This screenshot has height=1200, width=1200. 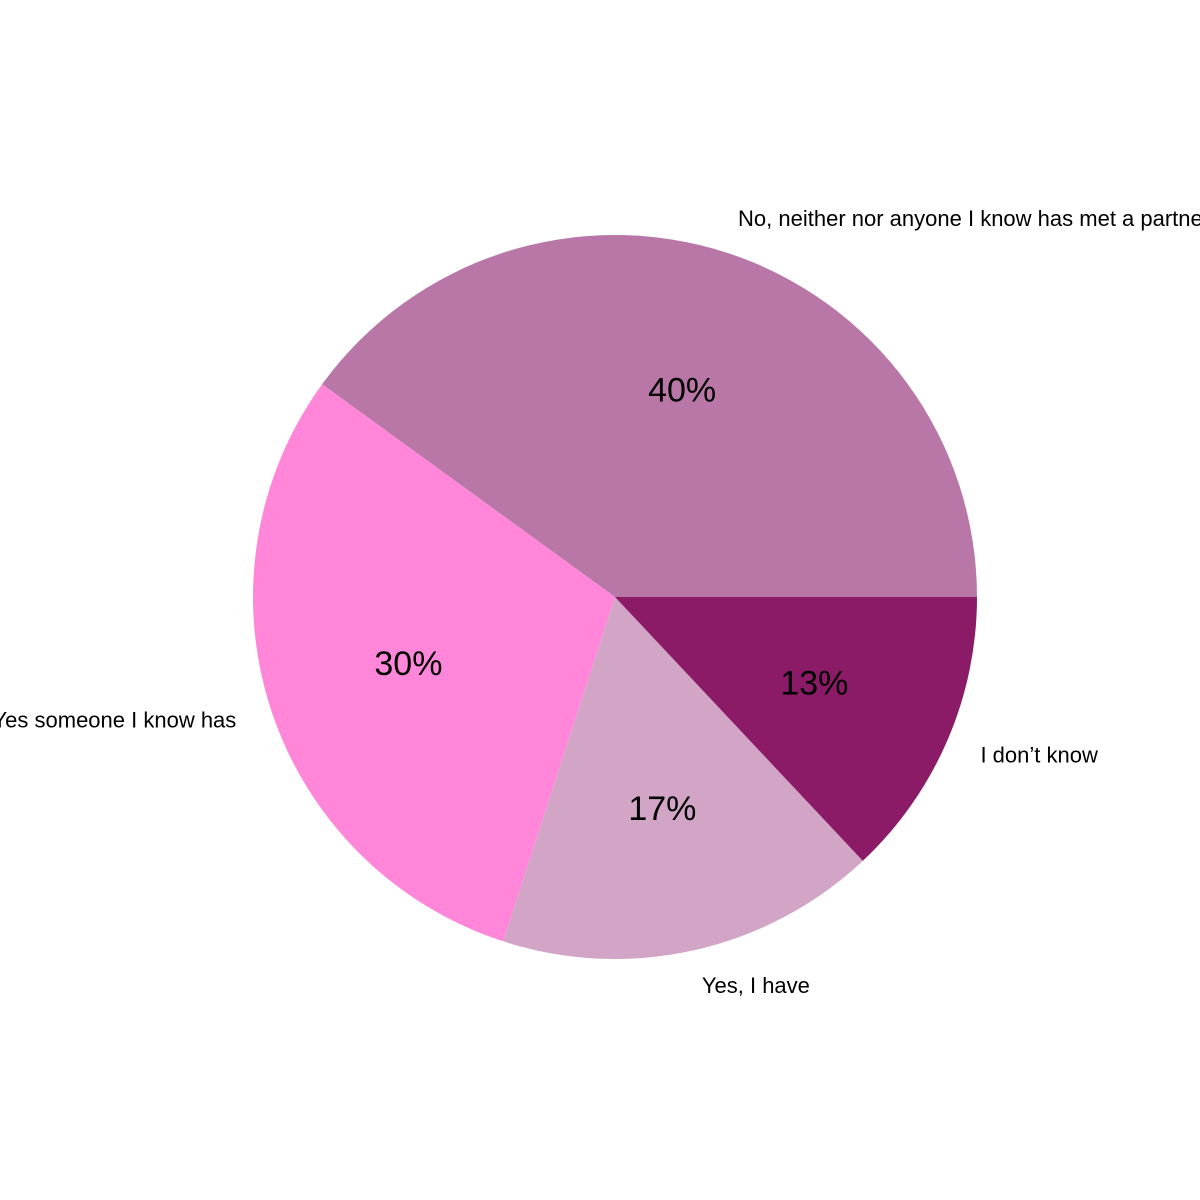 What do you see at coordinates (408, 664) in the screenshot?
I see `slice-percent-label: 30%` at bounding box center [408, 664].